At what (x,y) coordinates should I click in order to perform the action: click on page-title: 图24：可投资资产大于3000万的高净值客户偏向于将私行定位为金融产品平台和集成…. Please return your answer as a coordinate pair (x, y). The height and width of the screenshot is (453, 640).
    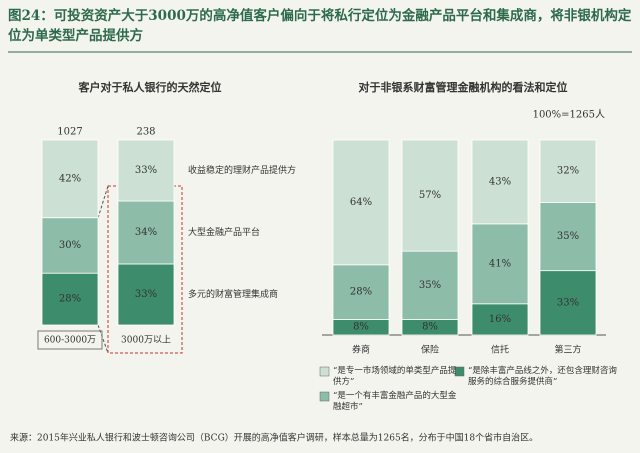
    Looking at the image, I should click on (320, 26).